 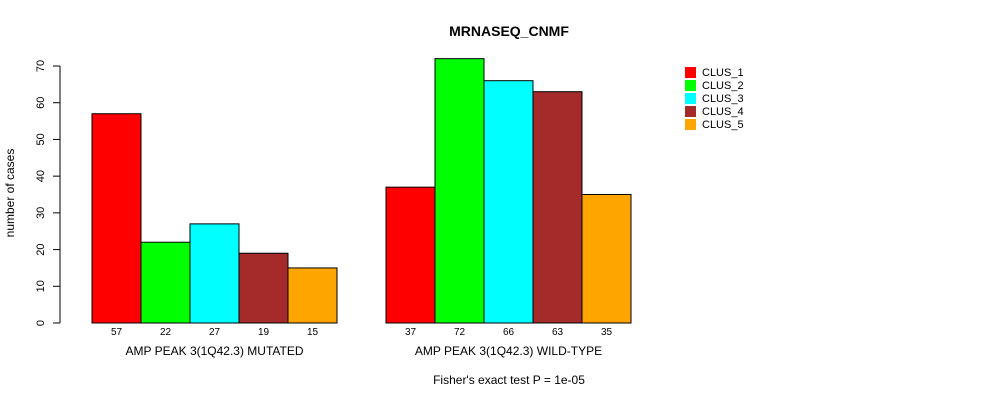 I want to click on y-axis-label: number of cases, so click(x=10, y=193).